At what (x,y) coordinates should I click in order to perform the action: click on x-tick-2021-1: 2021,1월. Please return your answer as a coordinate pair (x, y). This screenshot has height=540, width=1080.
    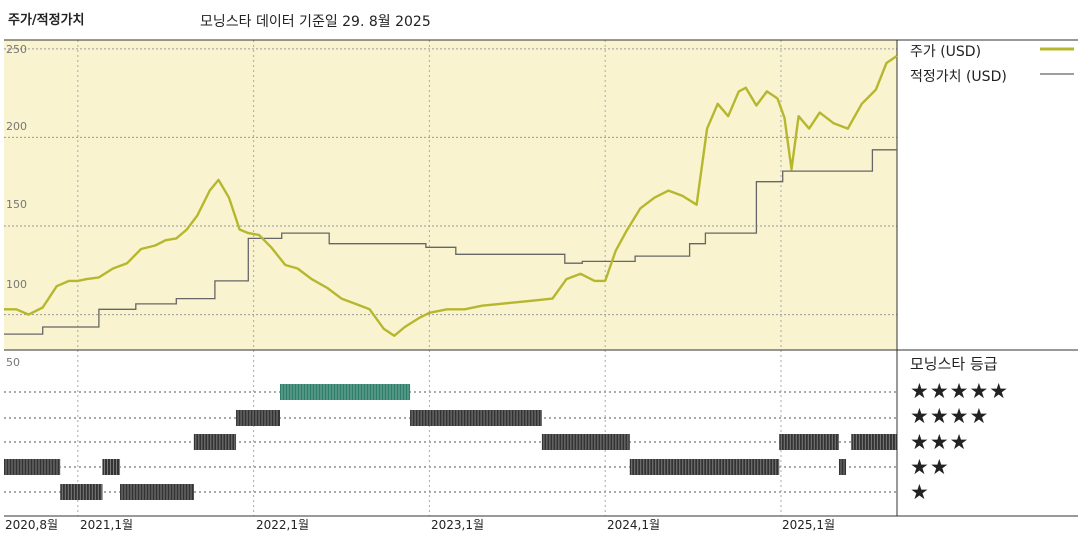
    Looking at the image, I should click on (107, 525).